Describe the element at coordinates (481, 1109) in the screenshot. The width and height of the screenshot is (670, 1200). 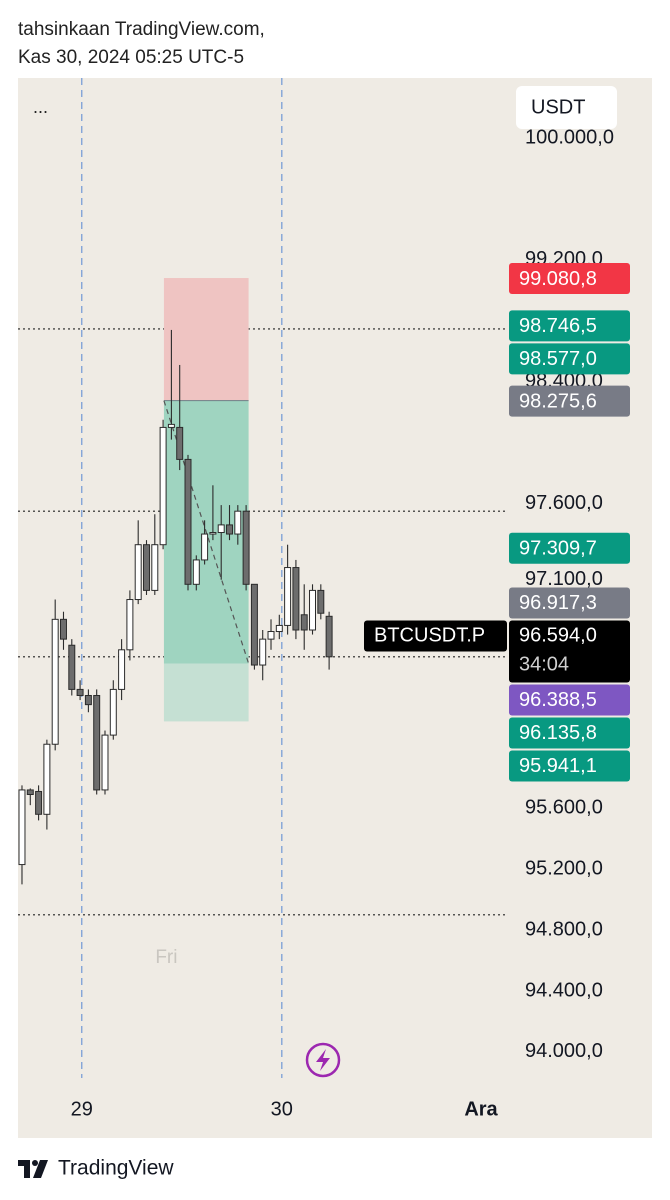
I see `x-tick-label: Ara` at that location.